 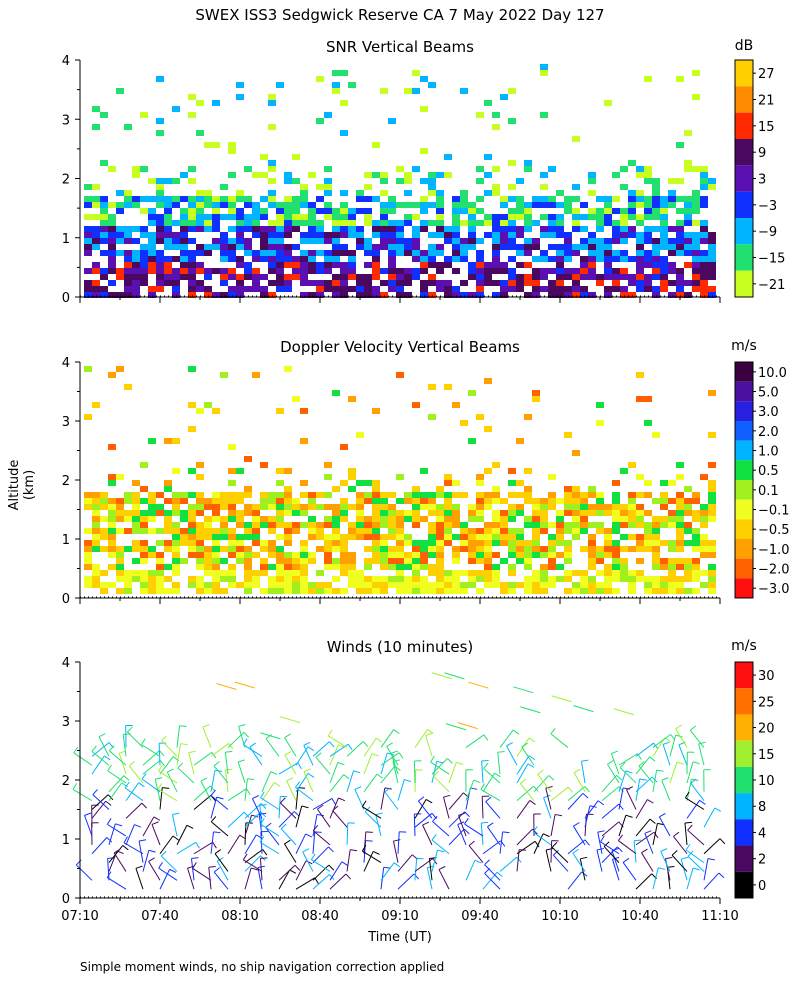 What do you see at coordinates (744, 46) in the screenshot?
I see `snr-unit: dB` at bounding box center [744, 46].